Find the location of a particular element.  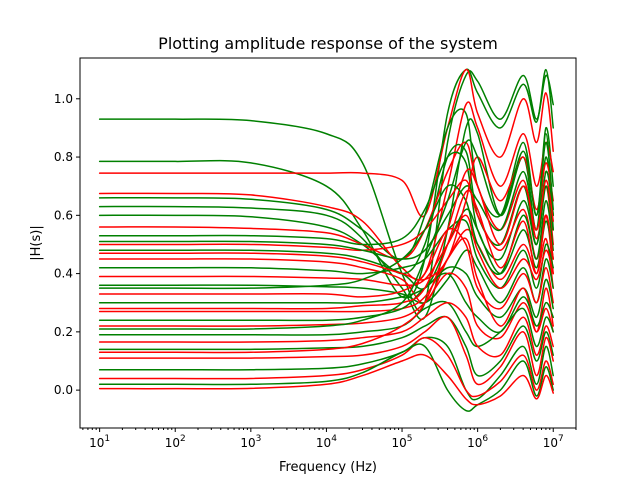

x-tick-label-5: 10⁵ is located at coordinates (402, 442).